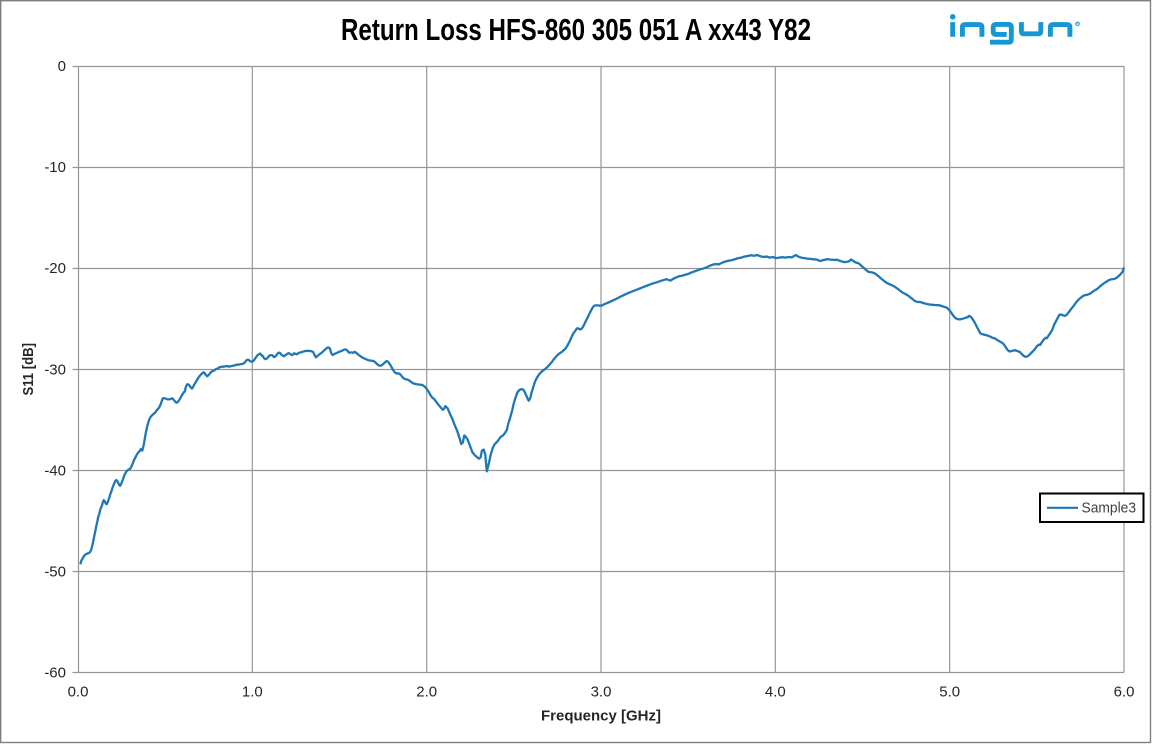  What do you see at coordinates (601, 692) in the screenshot?
I see `svg-text: 3.0` at bounding box center [601, 692].